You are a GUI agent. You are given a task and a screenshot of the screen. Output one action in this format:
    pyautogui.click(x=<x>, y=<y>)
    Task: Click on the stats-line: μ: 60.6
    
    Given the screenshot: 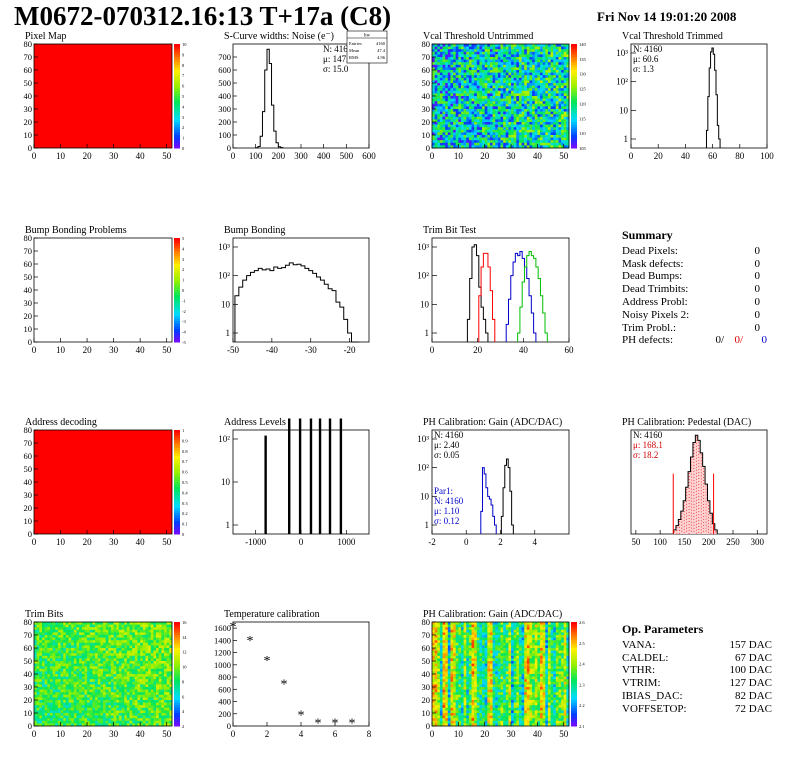 What is the action you would take?
    pyautogui.click(x=646, y=59)
    